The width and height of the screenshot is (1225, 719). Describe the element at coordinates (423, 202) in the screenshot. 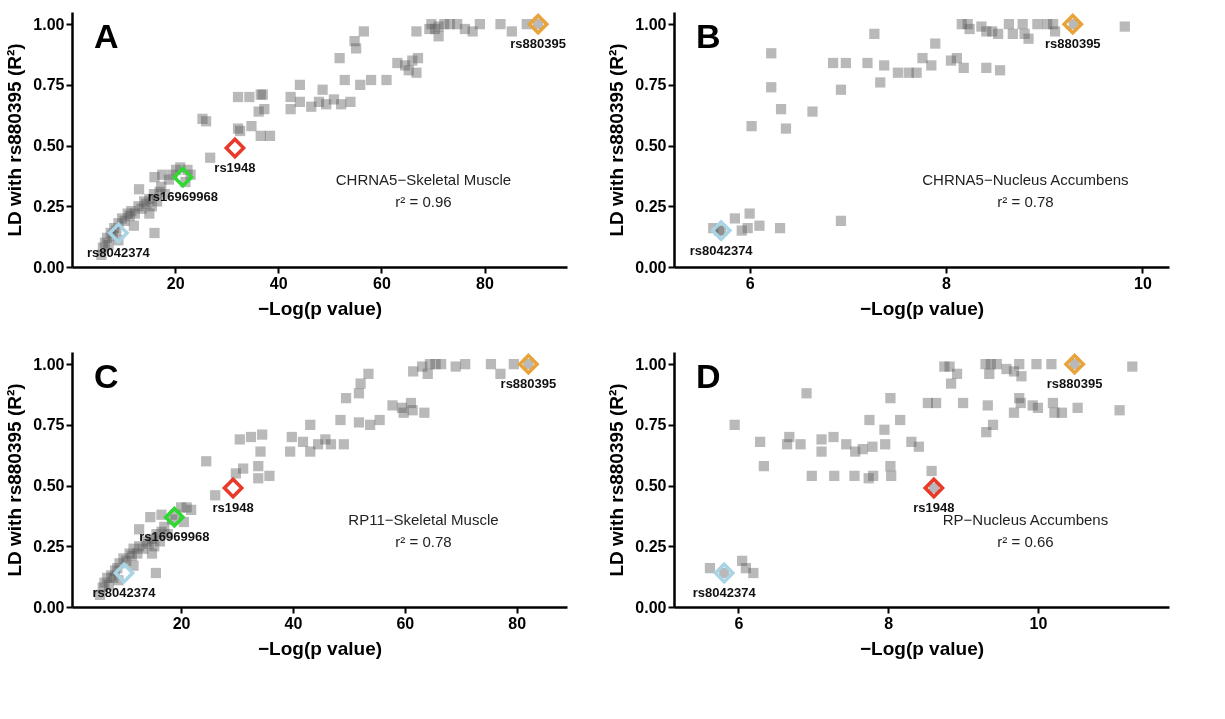

I see `annotation: r² = 0.96` at that location.